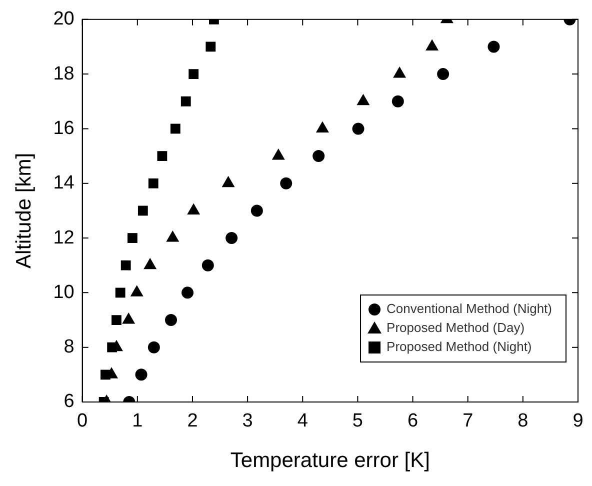  I want to click on x-tick-label: 5, so click(357, 421).